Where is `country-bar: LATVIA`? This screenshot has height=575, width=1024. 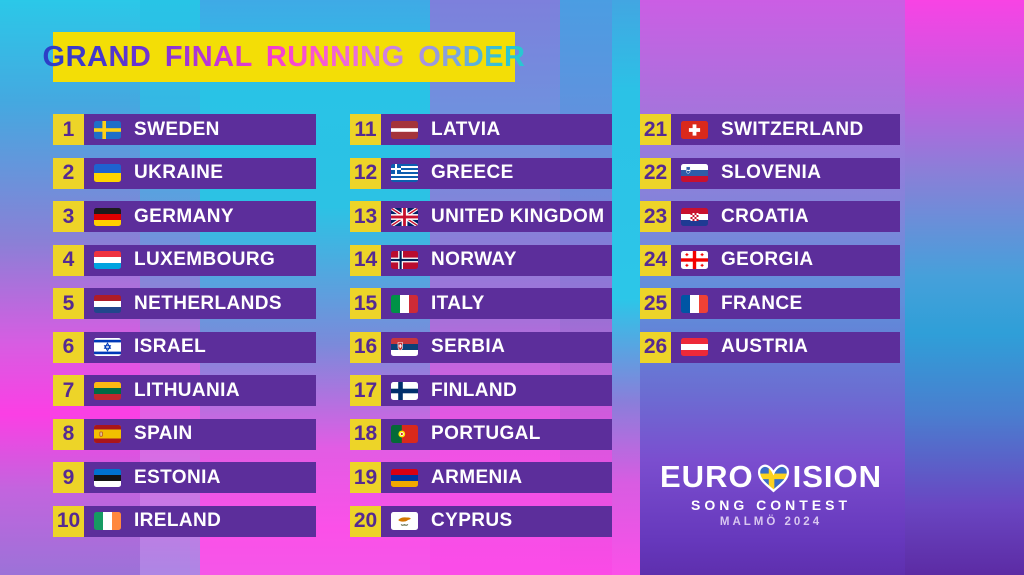
country-bar: LATVIA is located at coordinates (496, 129).